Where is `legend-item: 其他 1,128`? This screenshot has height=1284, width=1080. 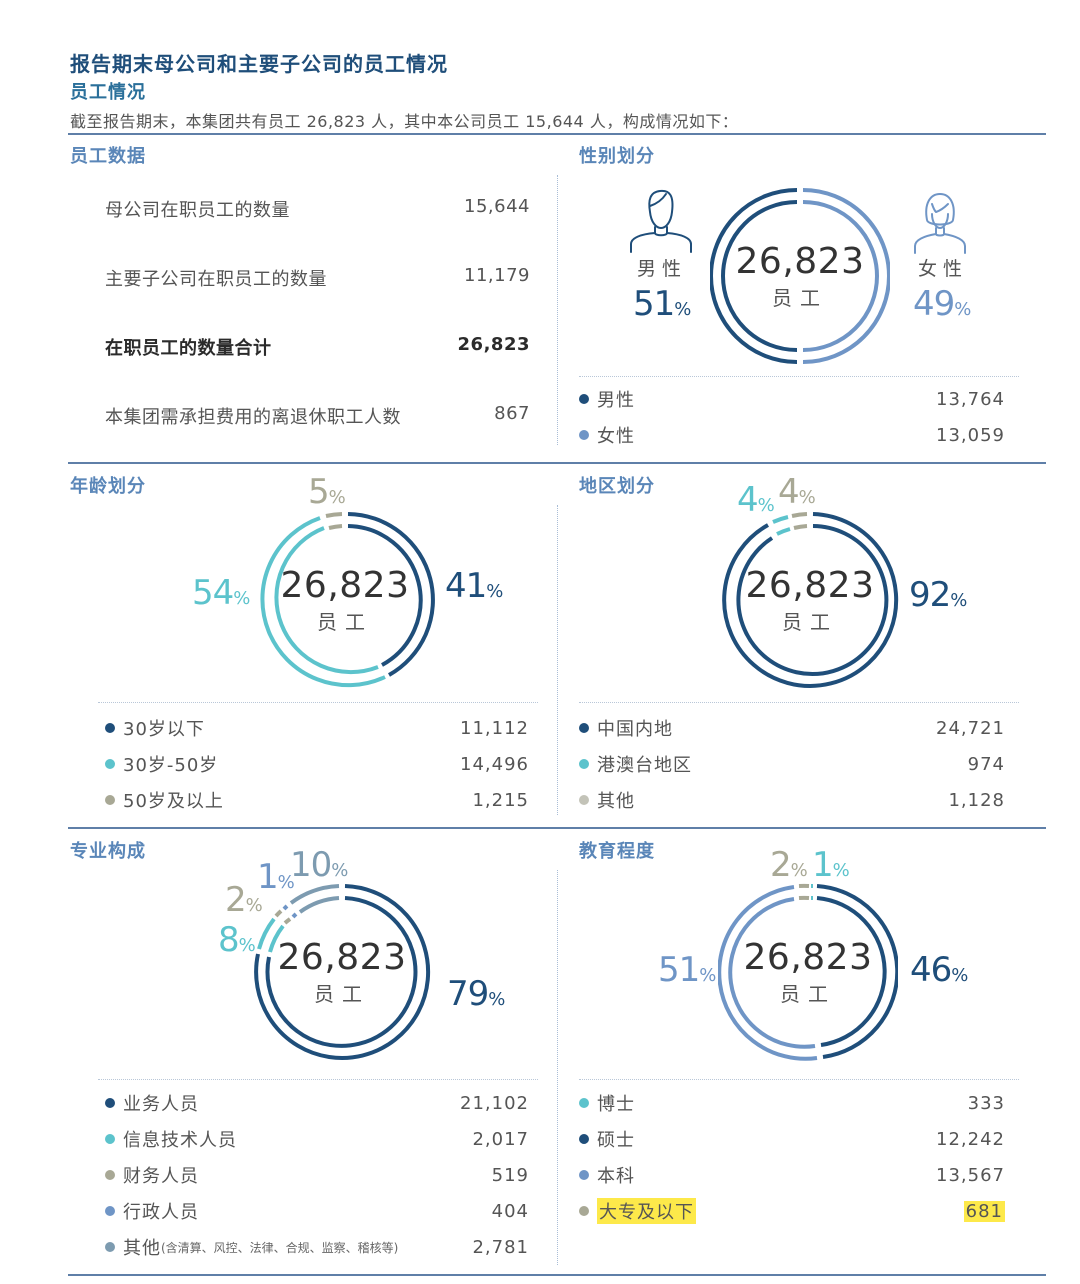 legend-item: 其他 1,128 is located at coordinates (792, 800).